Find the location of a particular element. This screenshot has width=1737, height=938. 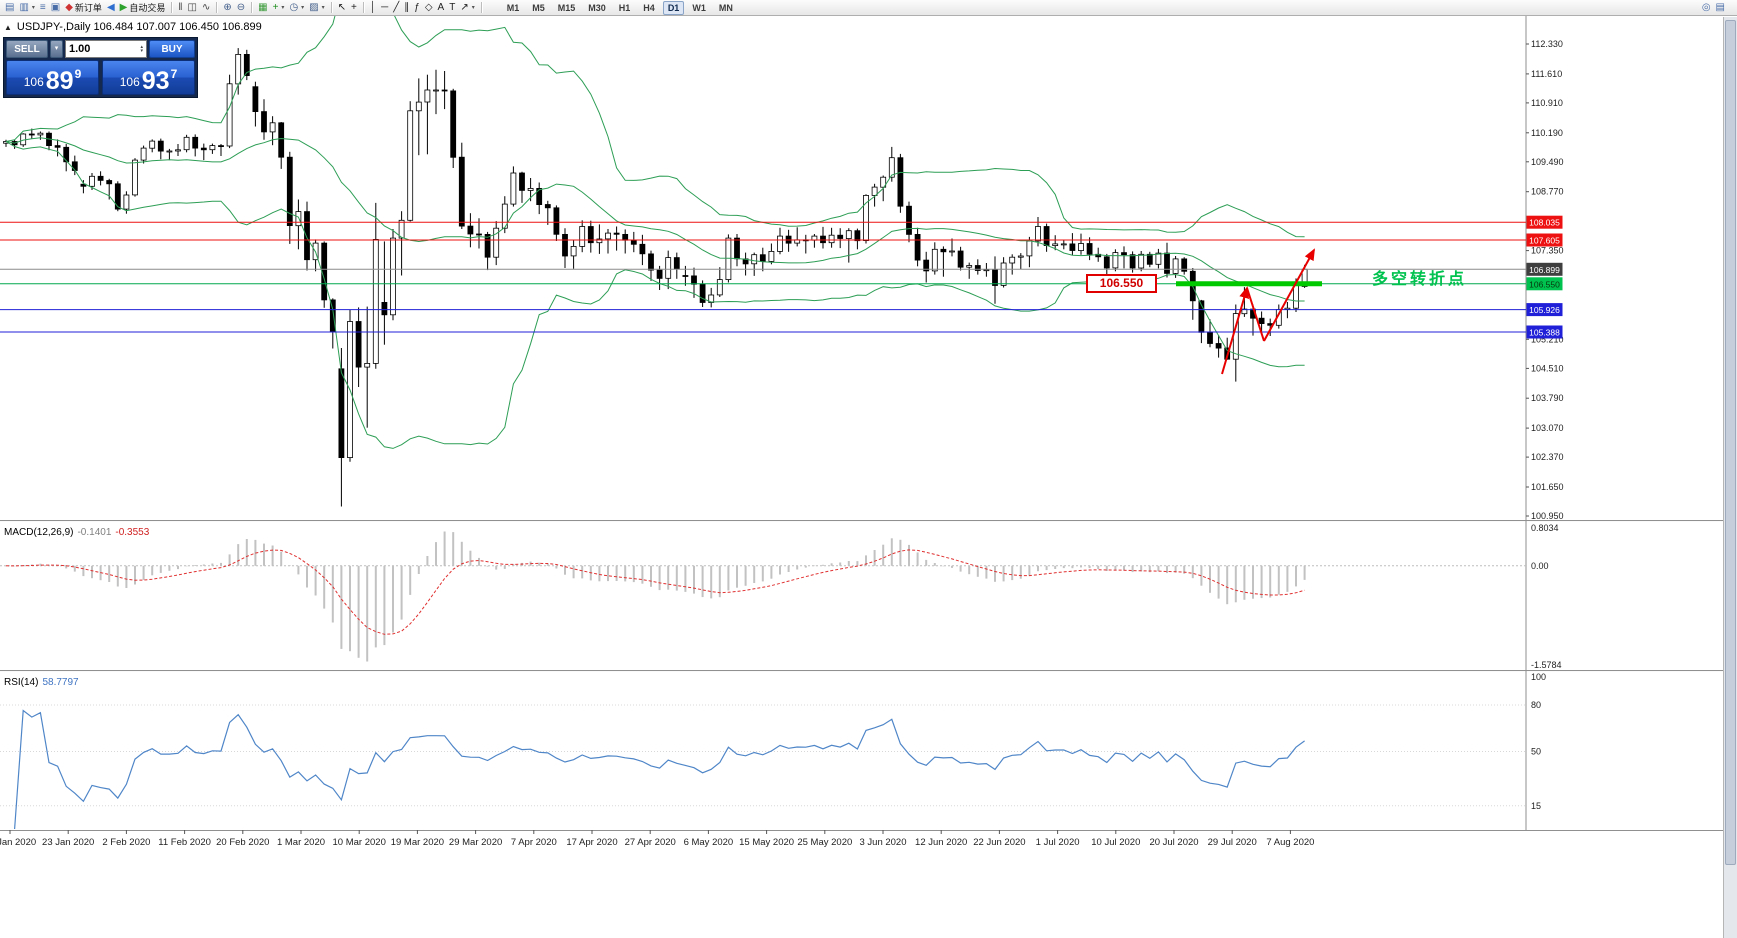

svg-text: 105.926 is located at coordinates (1544, 310).